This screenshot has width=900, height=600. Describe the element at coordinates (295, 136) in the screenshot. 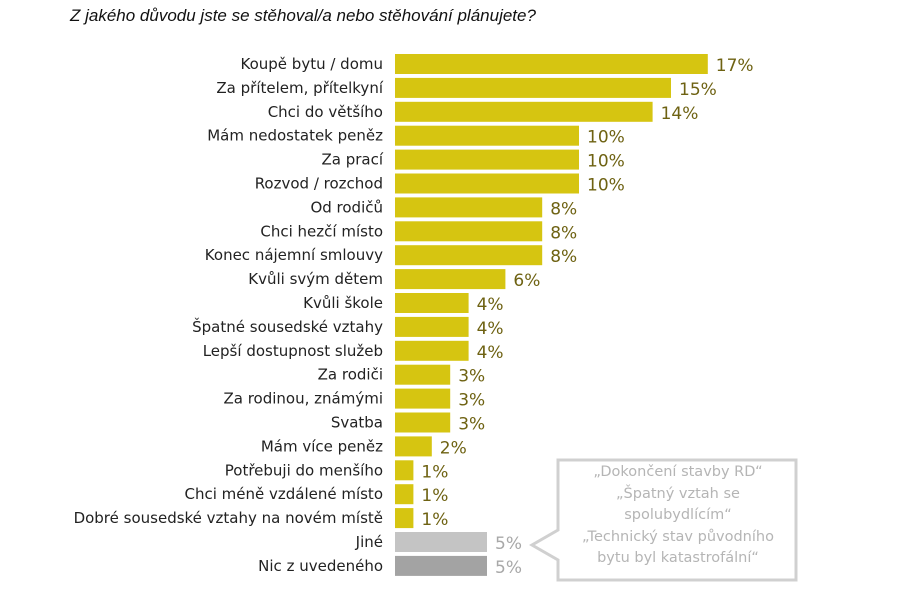

I see `category-label: Mám nedostatek peněz` at that location.